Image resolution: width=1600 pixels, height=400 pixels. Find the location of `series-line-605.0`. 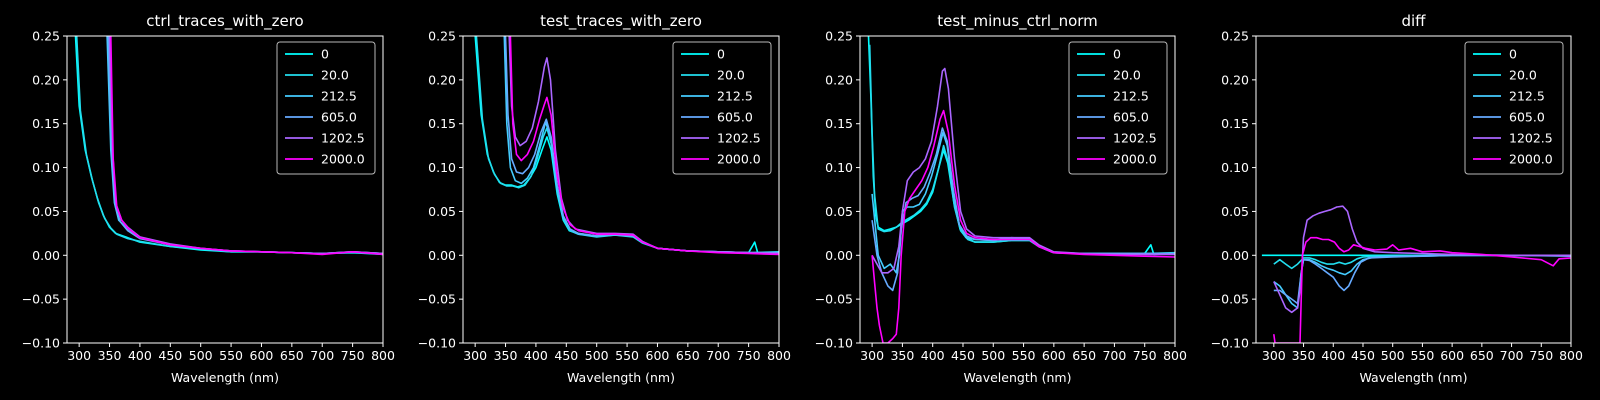

series-line-605.0 is located at coordinates (1422, 279).